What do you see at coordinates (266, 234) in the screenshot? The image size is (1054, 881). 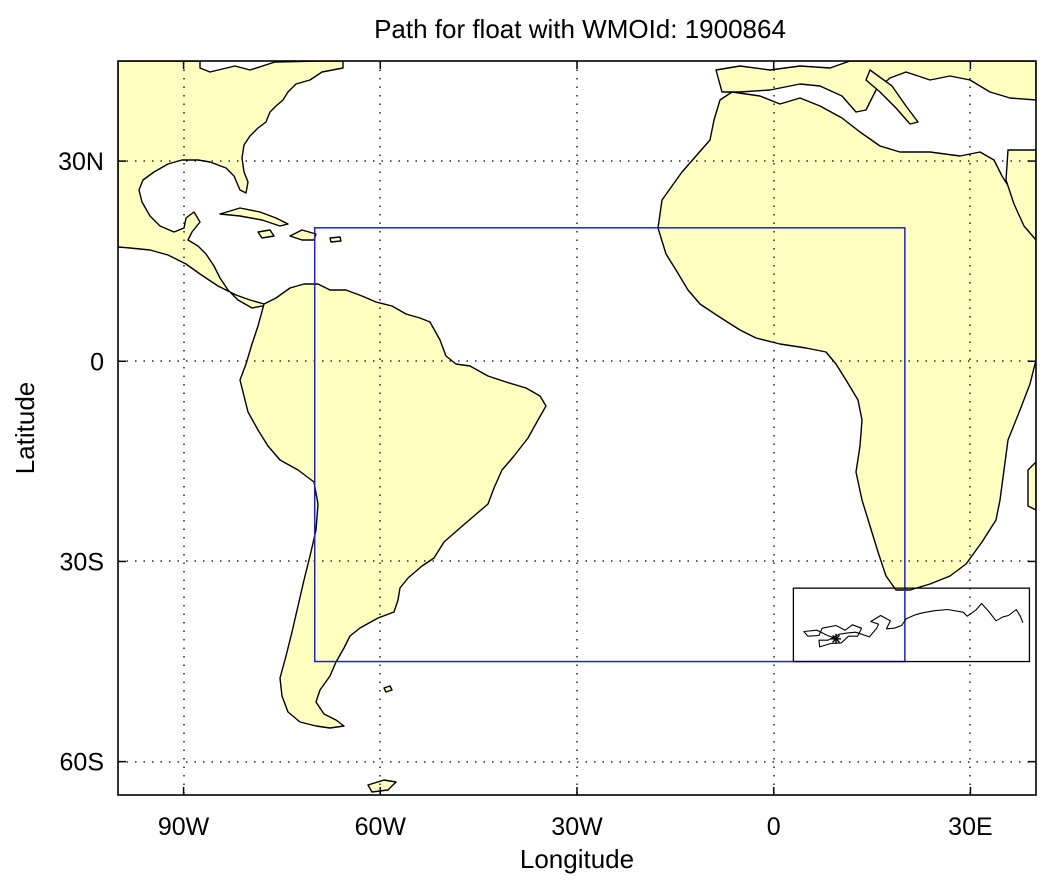 I see `jamaica-island` at bounding box center [266, 234].